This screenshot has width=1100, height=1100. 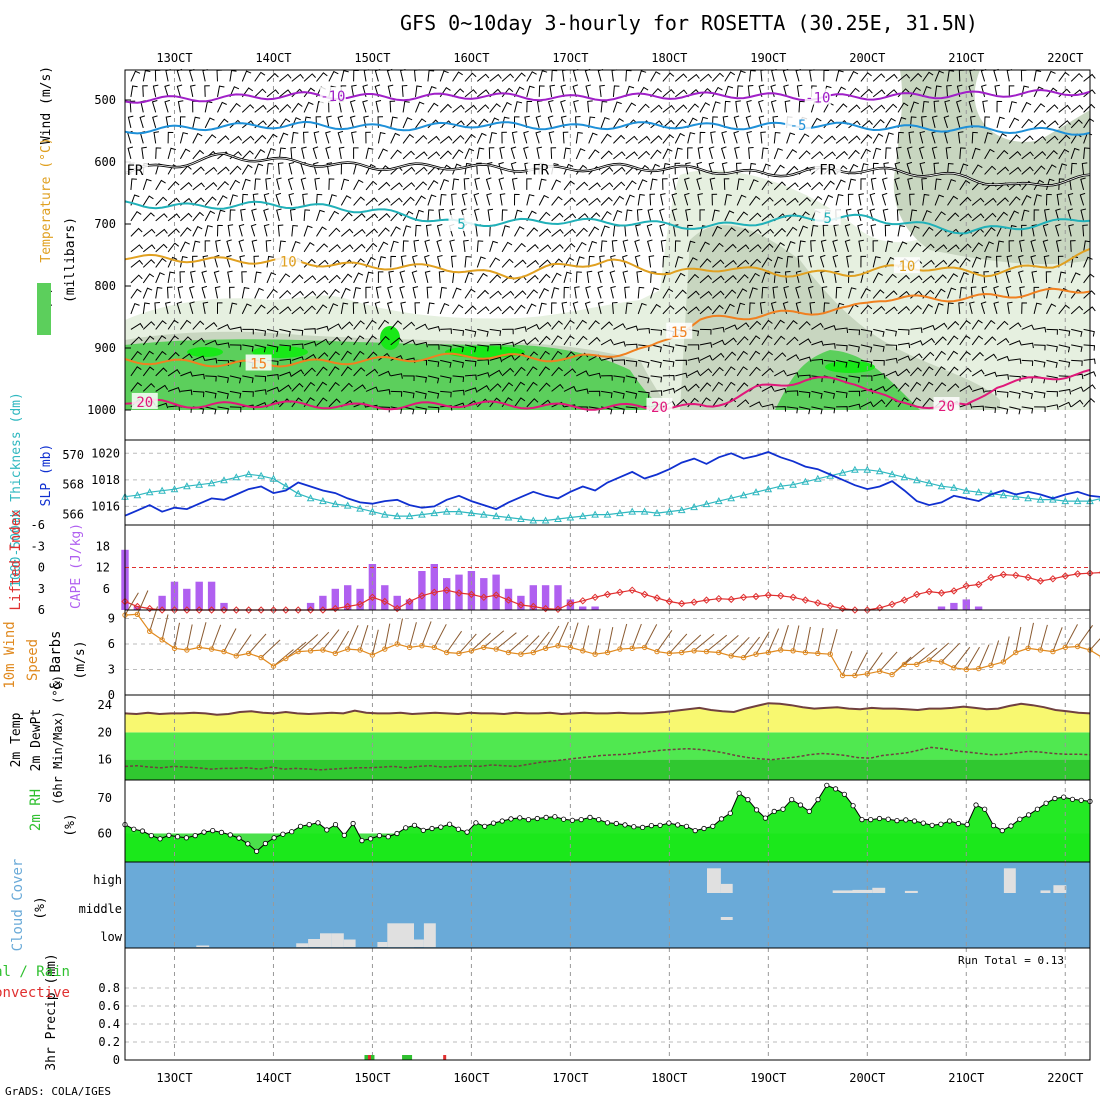 What do you see at coordinates (73, 515) in the screenshot?
I see `thickness-tick-label: 566` at bounding box center [73, 515].